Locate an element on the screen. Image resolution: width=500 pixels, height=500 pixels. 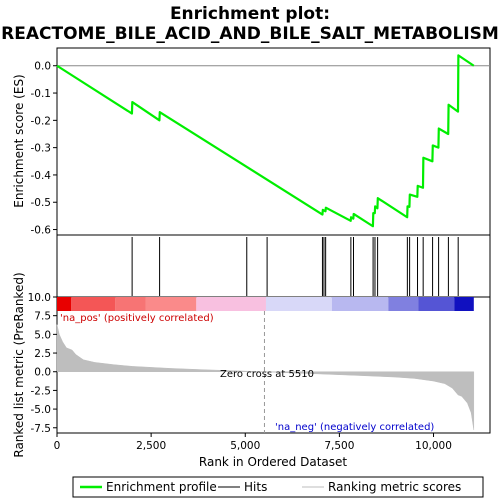
legend-box is located at coordinates (278, 487).